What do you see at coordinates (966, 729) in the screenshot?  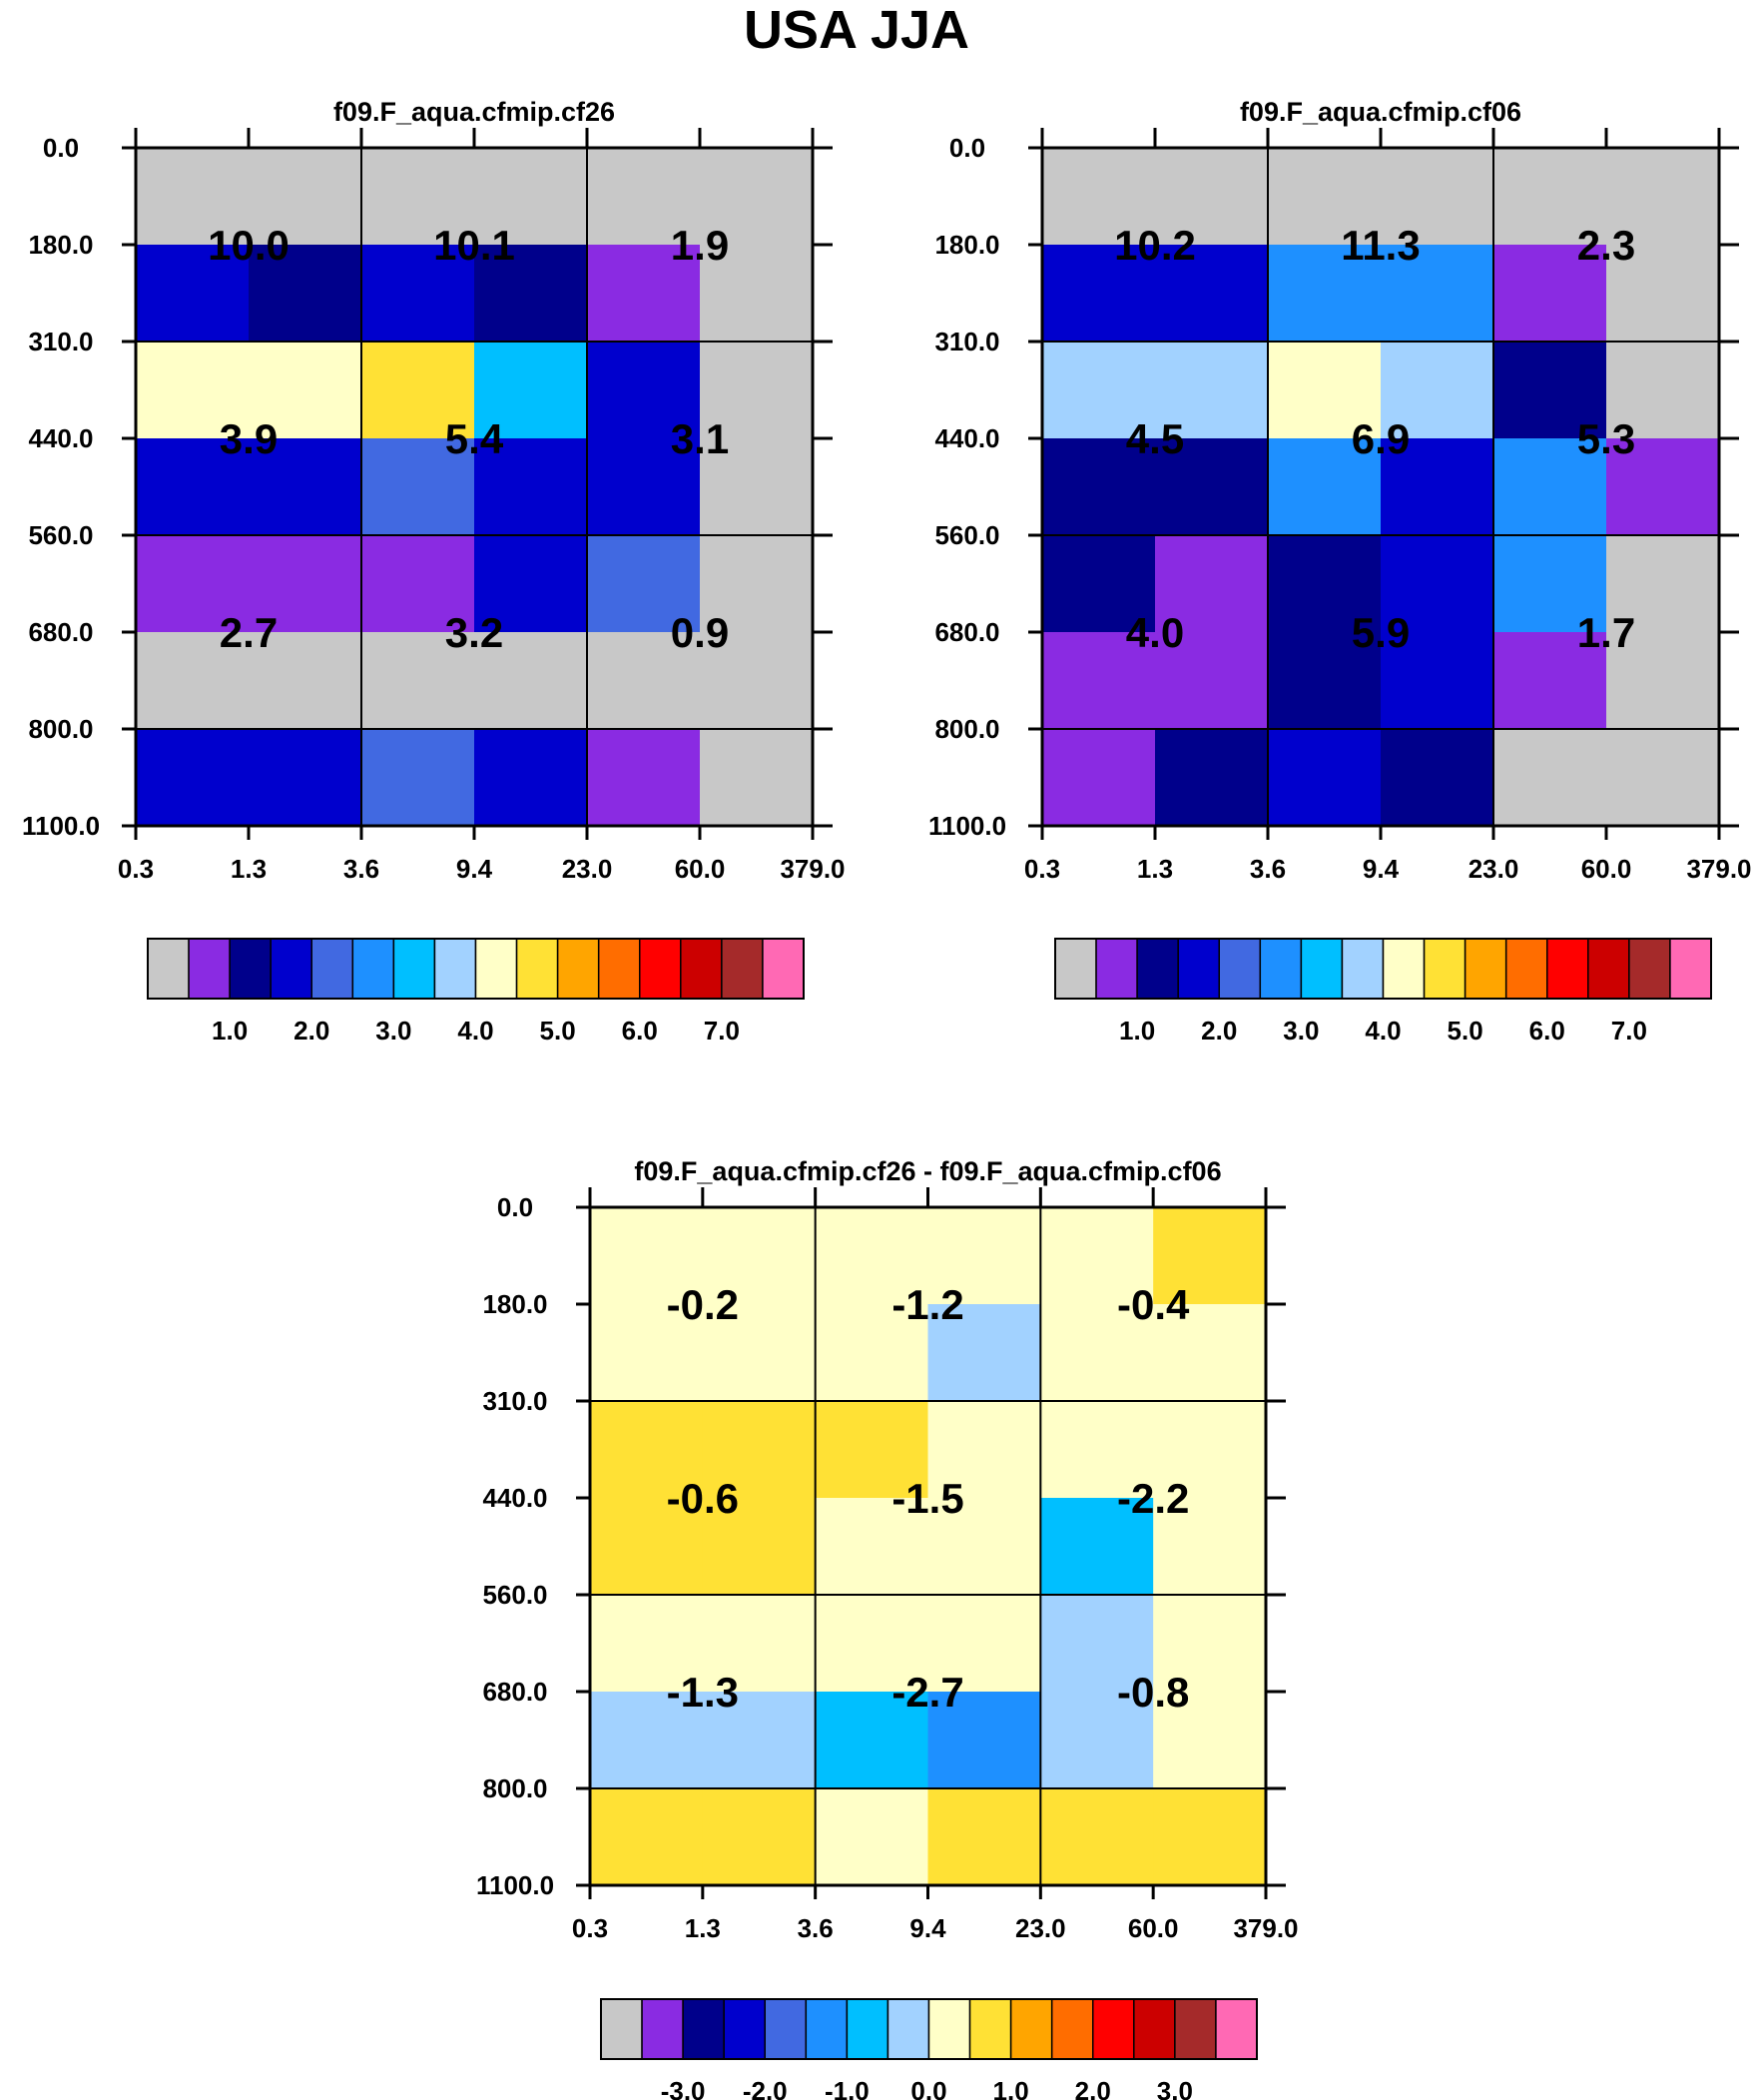 I see `y-tick-label: 800.0` at bounding box center [966, 729].